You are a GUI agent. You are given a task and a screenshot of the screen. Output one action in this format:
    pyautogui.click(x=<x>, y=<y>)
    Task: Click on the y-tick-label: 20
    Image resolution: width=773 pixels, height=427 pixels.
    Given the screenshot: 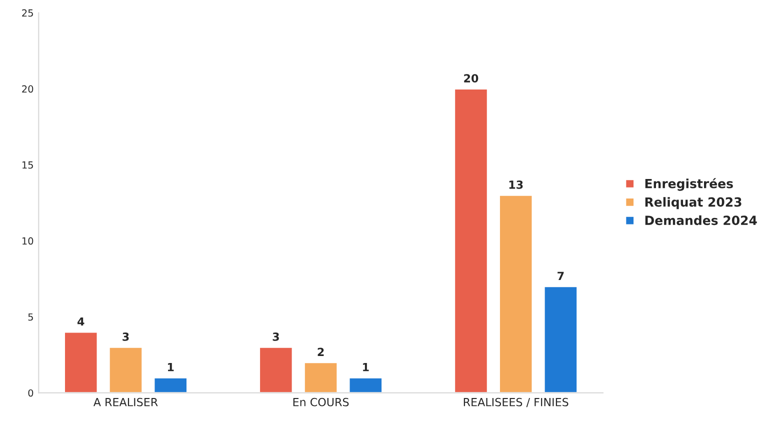 What is the action you would take?
    pyautogui.click(x=28, y=89)
    